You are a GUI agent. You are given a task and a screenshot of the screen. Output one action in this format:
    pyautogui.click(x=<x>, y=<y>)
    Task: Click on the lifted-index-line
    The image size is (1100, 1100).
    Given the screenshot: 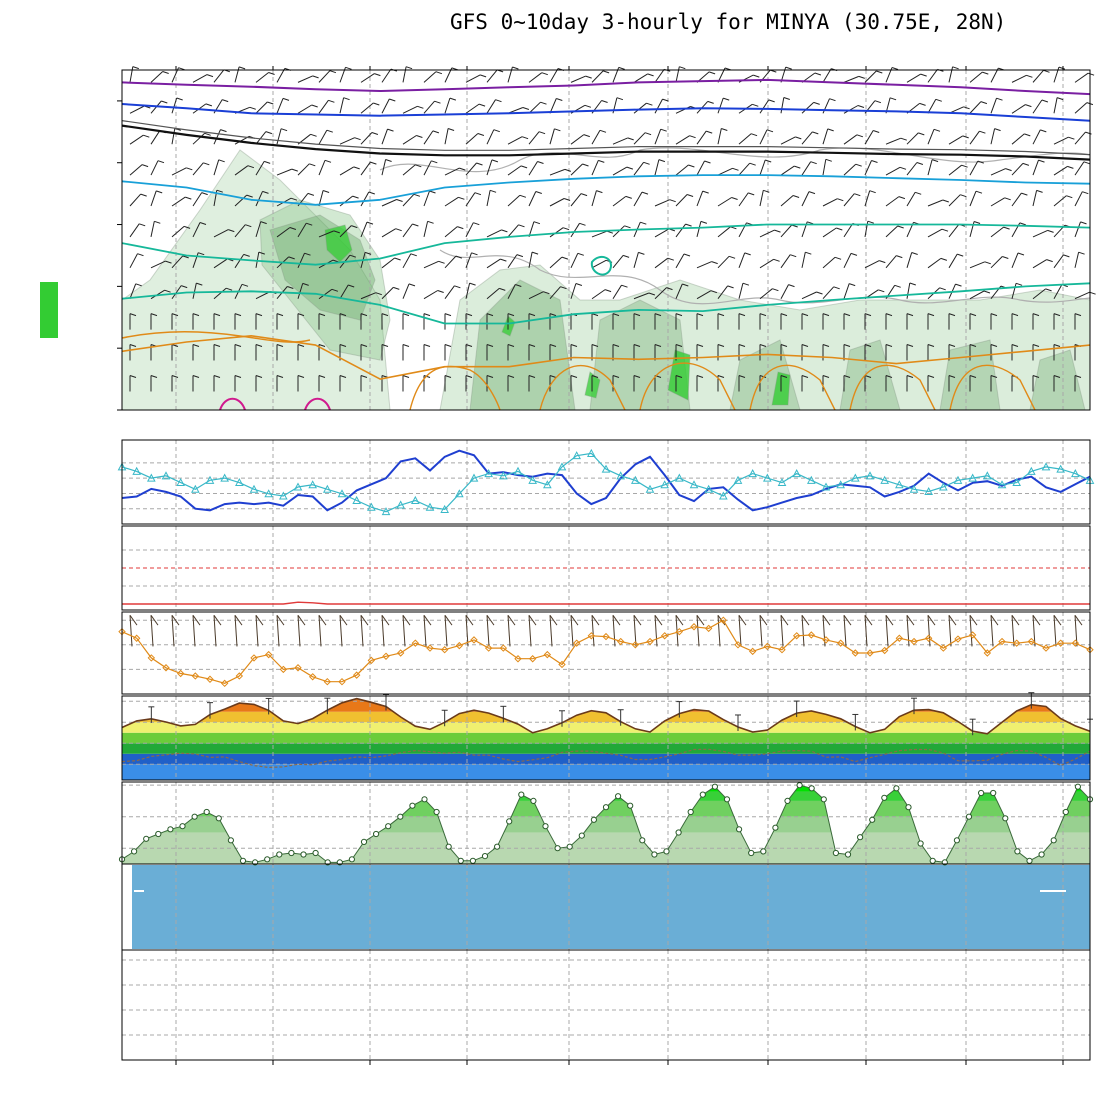 What is the action you would take?
    pyautogui.click(x=606, y=603)
    